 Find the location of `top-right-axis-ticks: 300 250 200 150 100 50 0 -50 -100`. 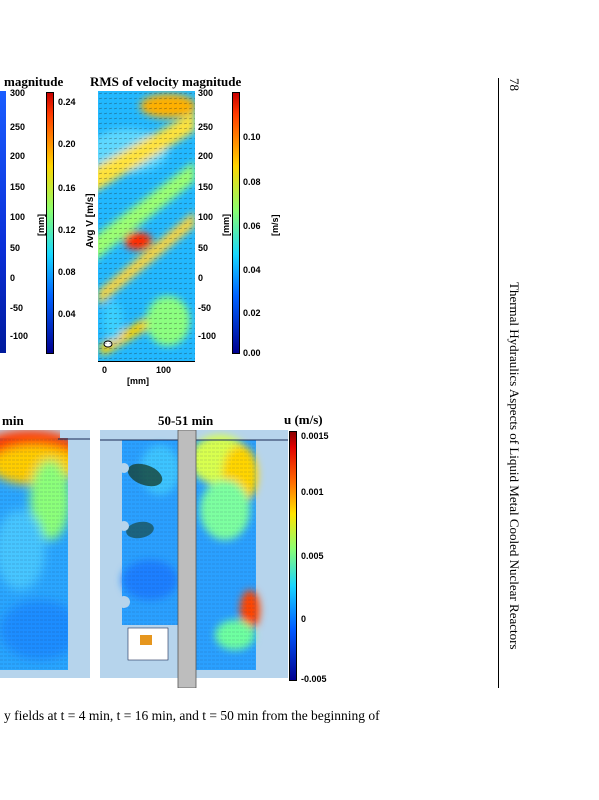

top-right-axis-ticks: 300 250 200 150 100 50 0 -50 -100 is located at coordinates (213, 220).